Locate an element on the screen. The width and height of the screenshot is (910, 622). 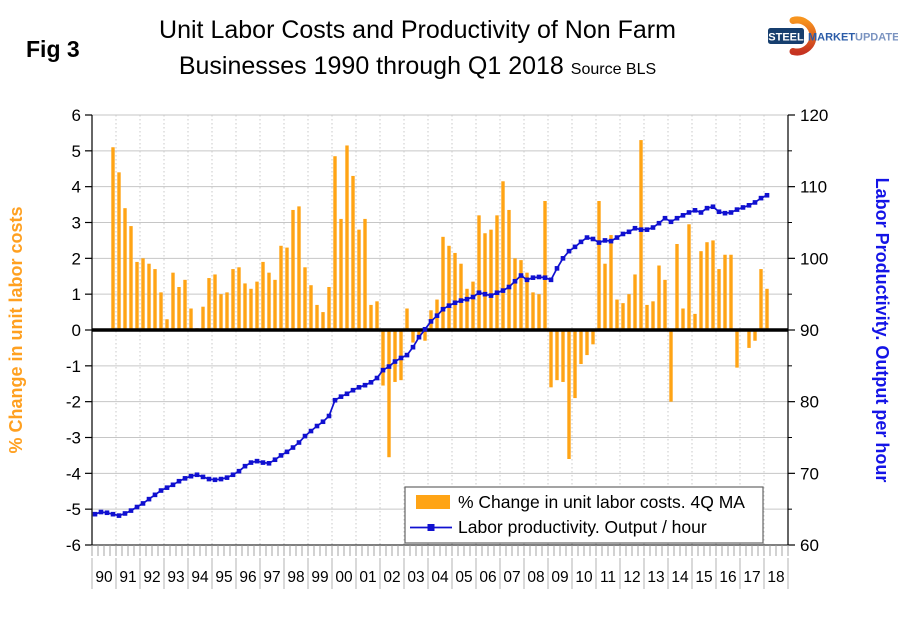
year-label: 10 is located at coordinates (584, 577).